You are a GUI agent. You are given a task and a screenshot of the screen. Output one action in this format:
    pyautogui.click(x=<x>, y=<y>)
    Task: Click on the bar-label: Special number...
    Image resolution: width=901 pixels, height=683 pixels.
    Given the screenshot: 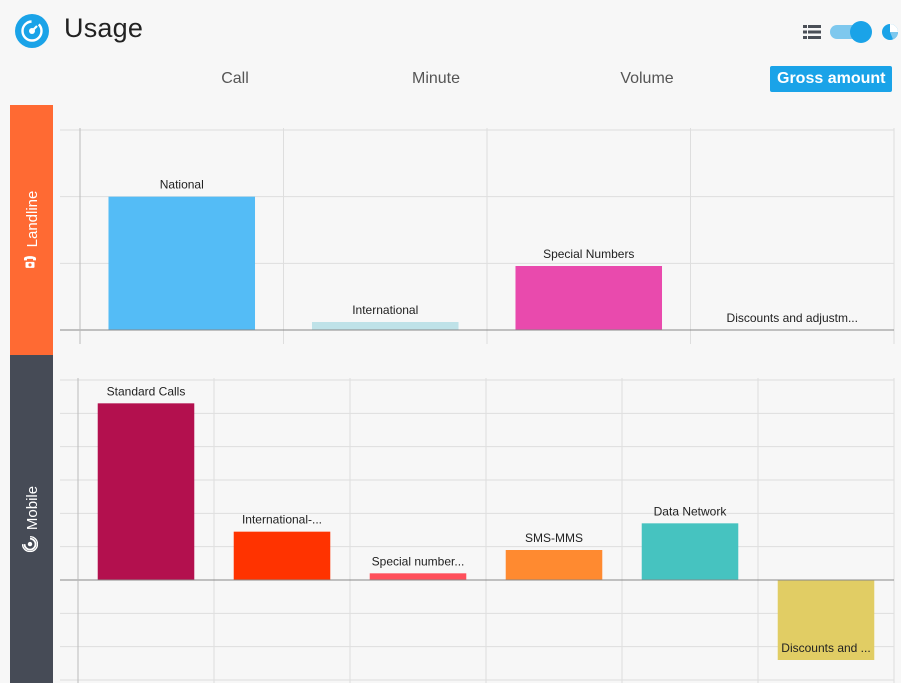 What is the action you would take?
    pyautogui.click(x=418, y=561)
    